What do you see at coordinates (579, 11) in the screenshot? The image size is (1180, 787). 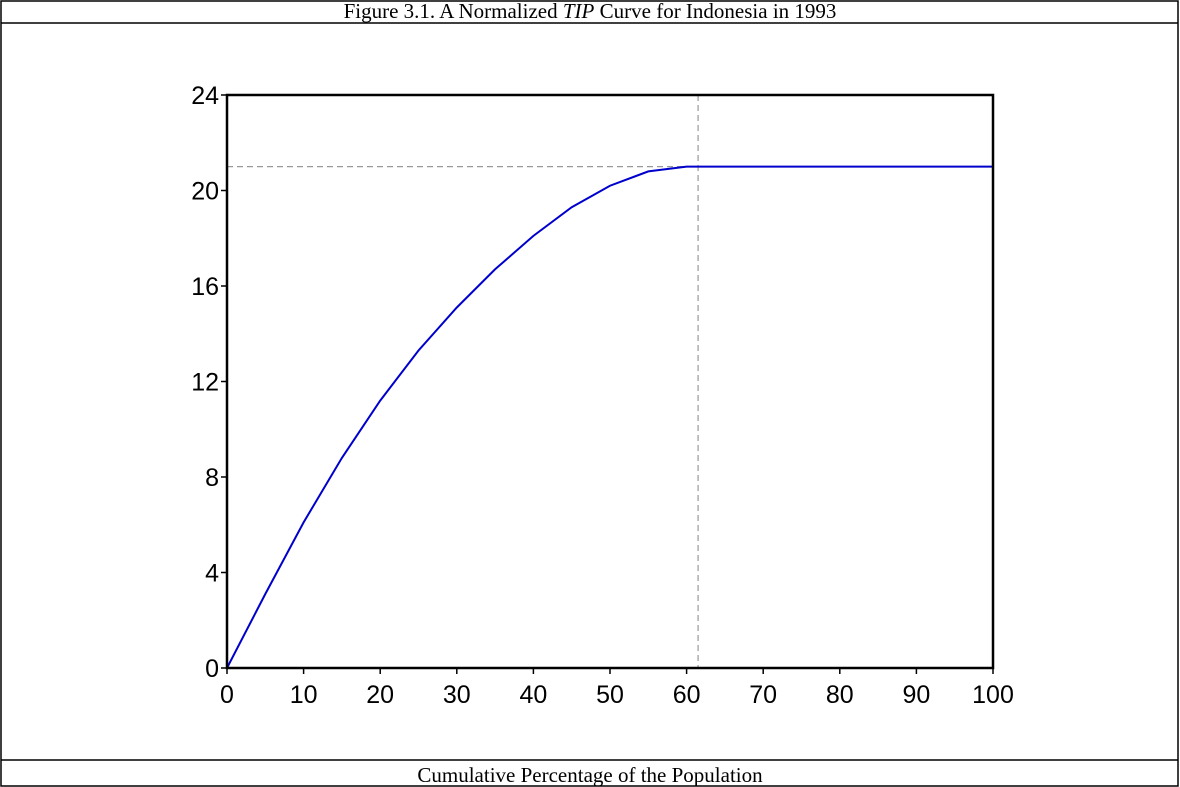 I see `title-part: TIP` at bounding box center [579, 11].